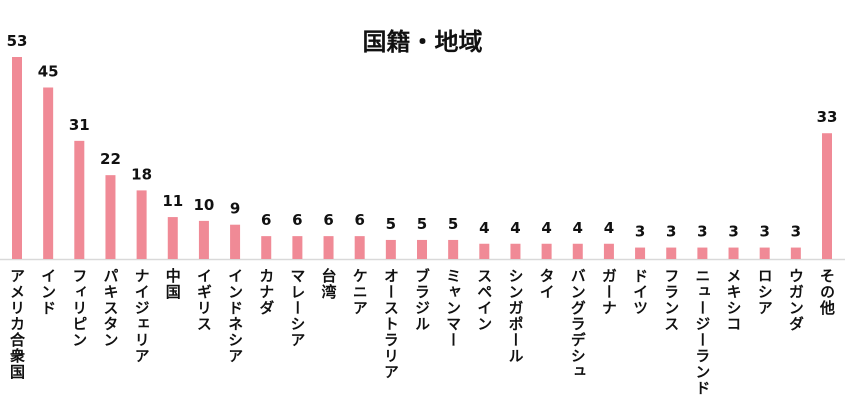 The width and height of the screenshot is (845, 420). What do you see at coordinates (297, 308) in the screenshot?
I see `category-label: マレーシア` at bounding box center [297, 308].